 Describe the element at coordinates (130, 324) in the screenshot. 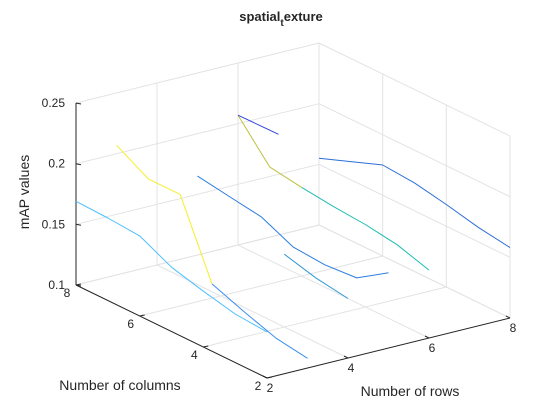

I see `y-tick-label: 6` at that location.